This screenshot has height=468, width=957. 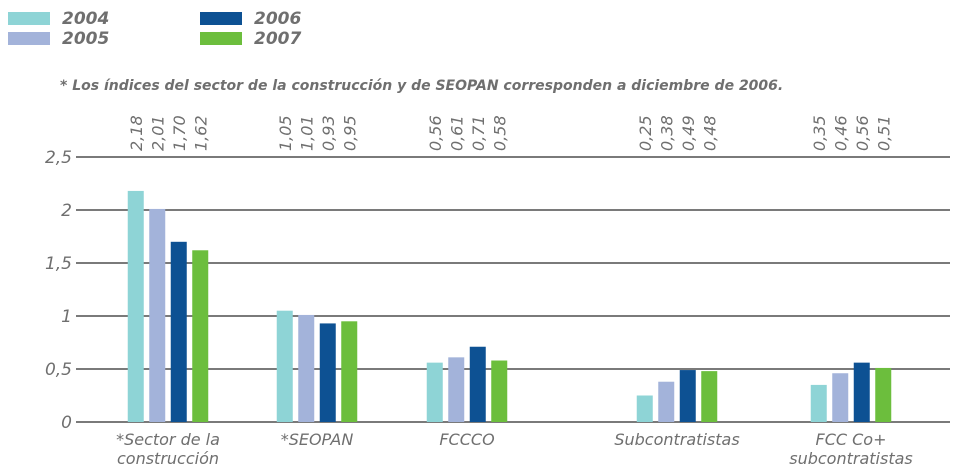 What do you see at coordinates (666, 133) in the screenshot?
I see `value-label: 0,38` at bounding box center [666, 133].